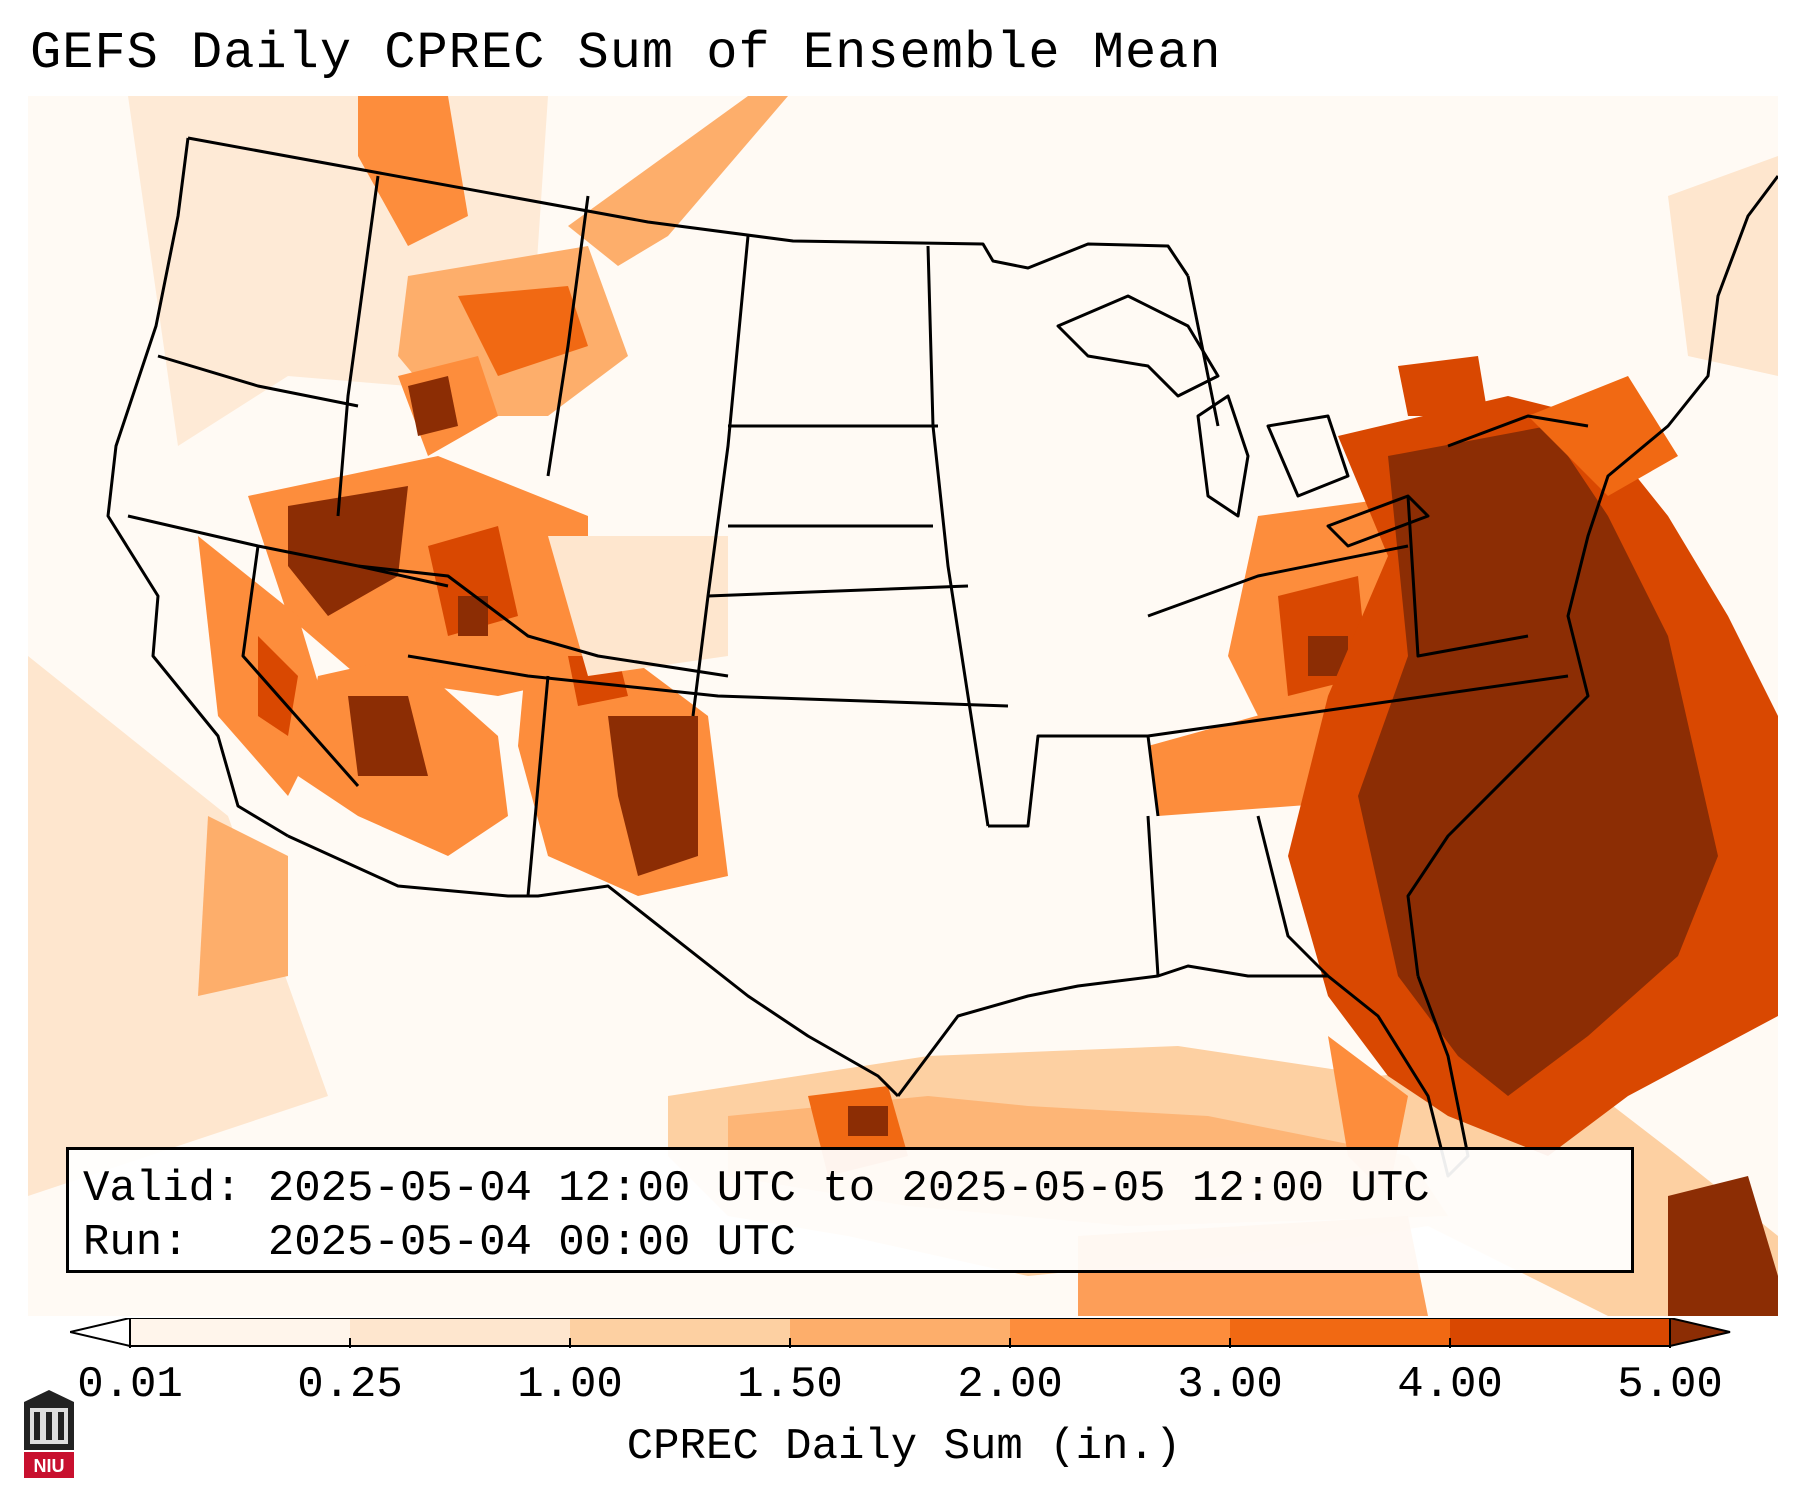  What do you see at coordinates (1670, 1385) in the screenshot?
I see `colorbar-tick-label: 5.00` at bounding box center [1670, 1385].